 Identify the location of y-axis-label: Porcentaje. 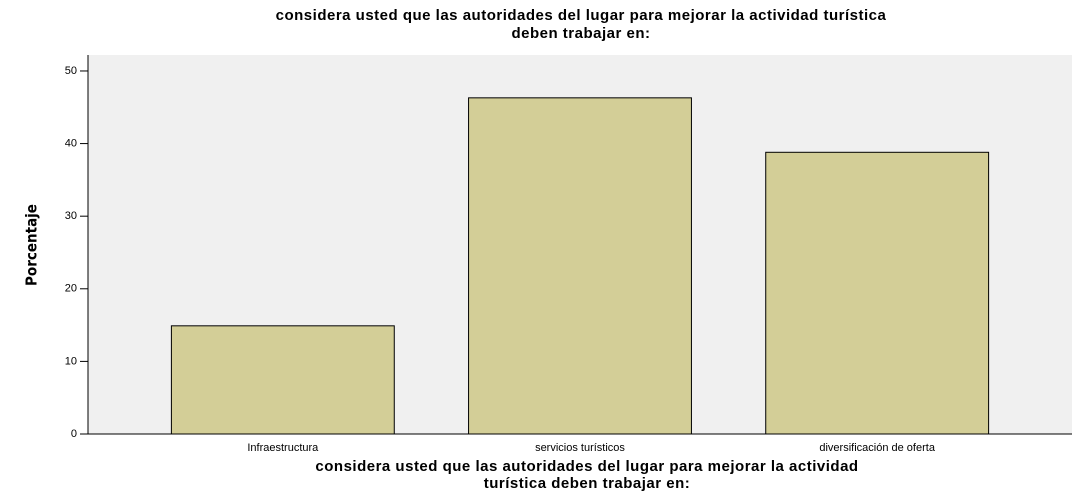
(32, 245).